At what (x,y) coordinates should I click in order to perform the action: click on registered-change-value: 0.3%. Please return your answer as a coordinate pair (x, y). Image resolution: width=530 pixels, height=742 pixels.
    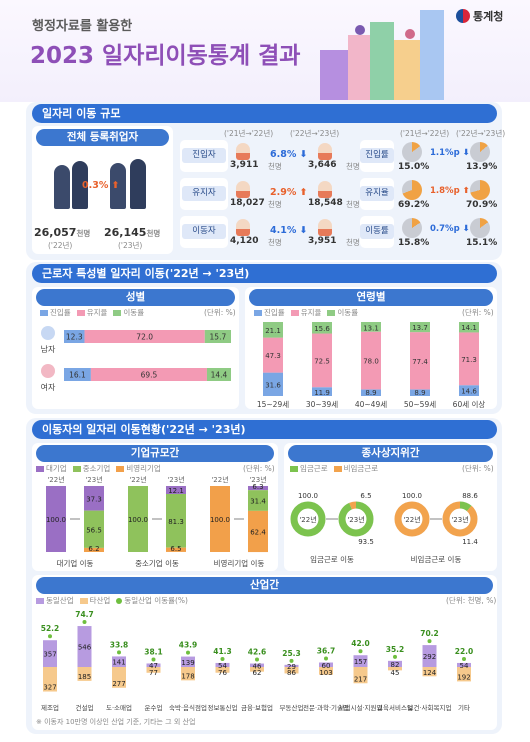
    Looking at the image, I should click on (95, 185).